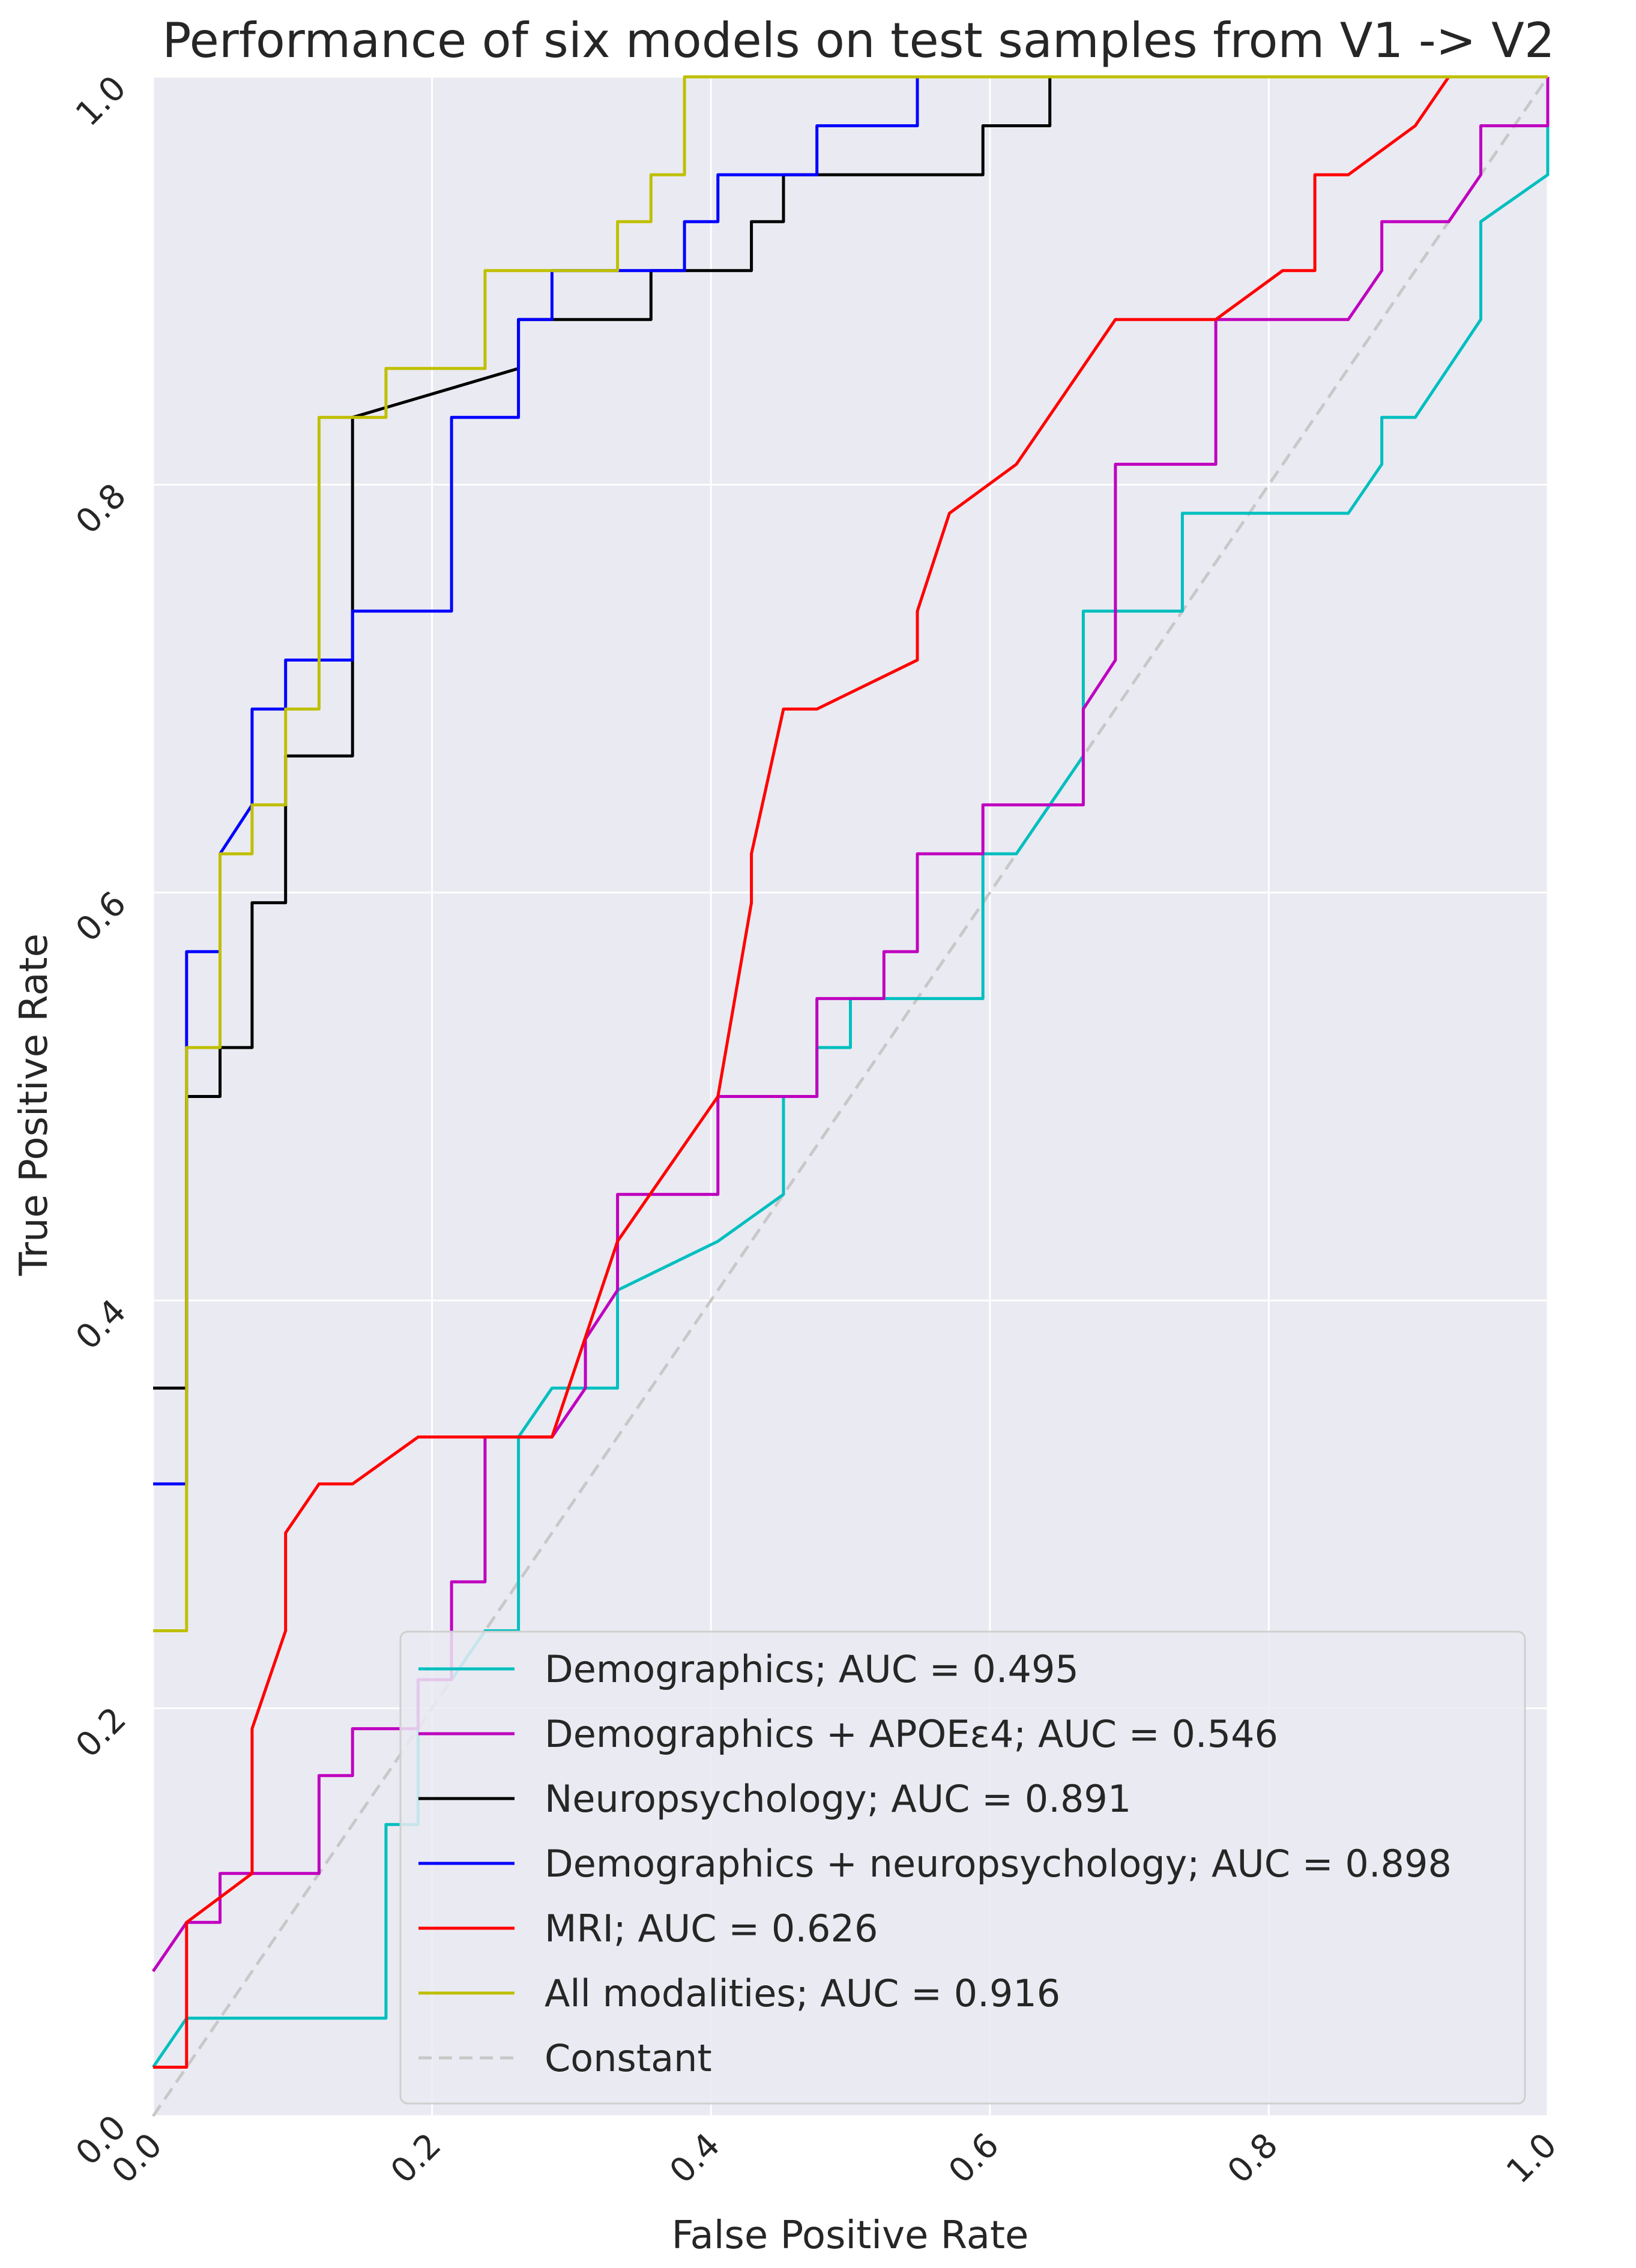 The width and height of the screenshot is (1636, 2268). Describe the element at coordinates (711, 1929) in the screenshot. I see `legend-label: MRI; AUC = 0.626` at that location.